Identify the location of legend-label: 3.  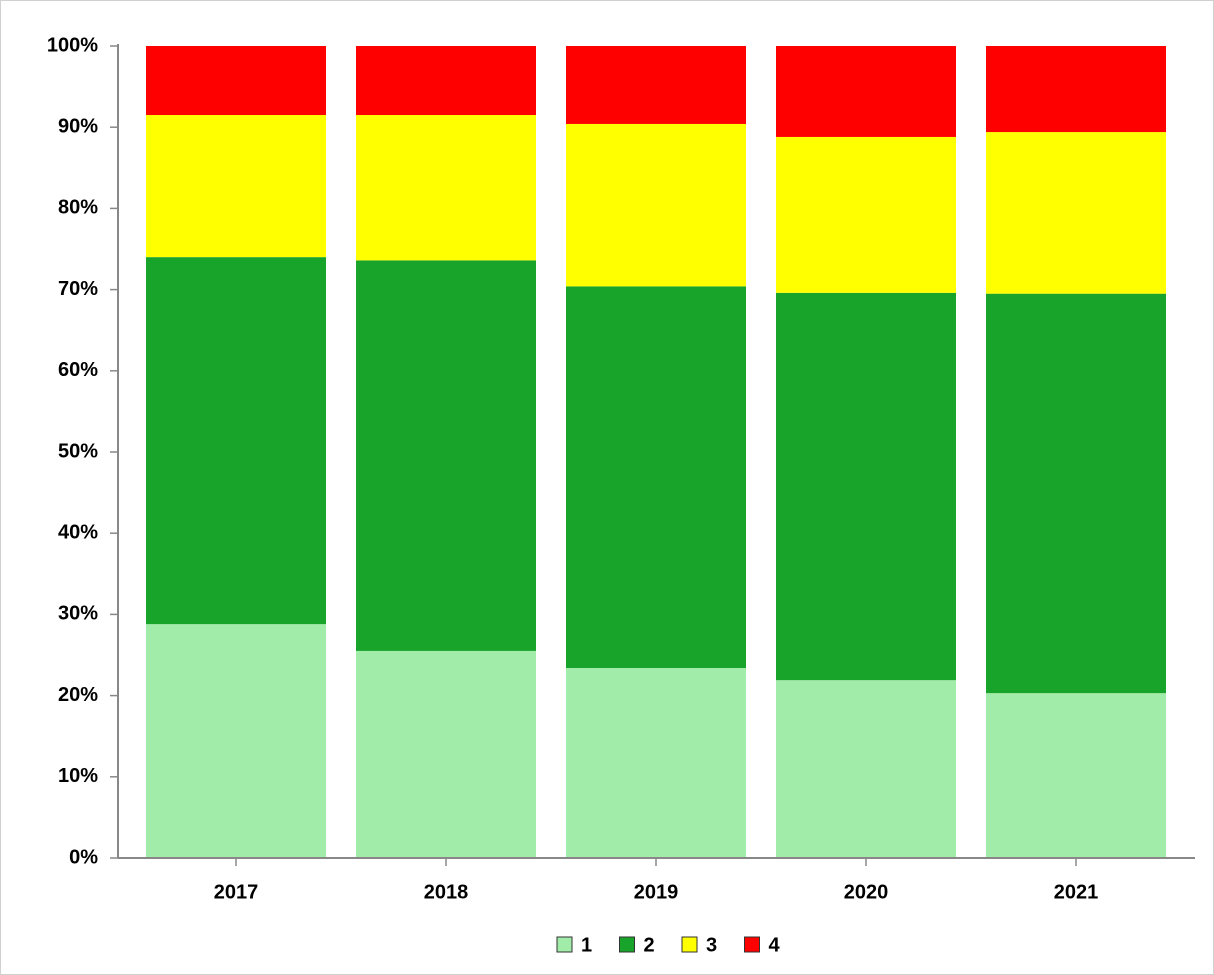
(711, 945).